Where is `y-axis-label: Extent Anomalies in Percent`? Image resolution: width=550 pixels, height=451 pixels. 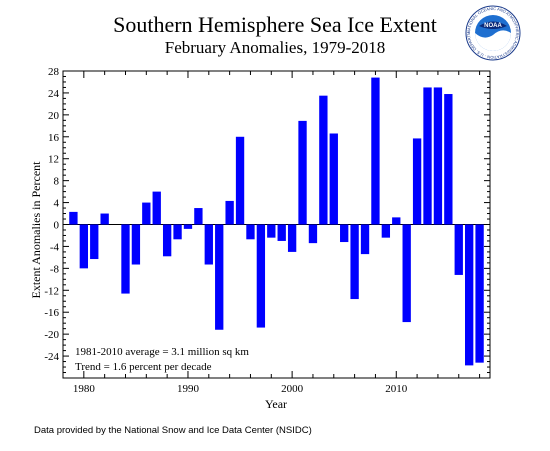
y-axis-label: Extent Anomalies in Percent is located at coordinates (36, 230).